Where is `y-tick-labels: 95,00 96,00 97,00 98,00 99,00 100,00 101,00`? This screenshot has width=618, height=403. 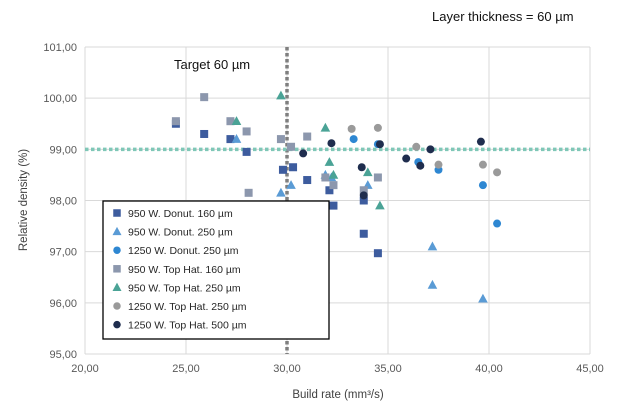
y-tick-labels: 95,00 96,00 97,00 98,00 99,00 100,00 101,00 is located at coordinates (60, 201).